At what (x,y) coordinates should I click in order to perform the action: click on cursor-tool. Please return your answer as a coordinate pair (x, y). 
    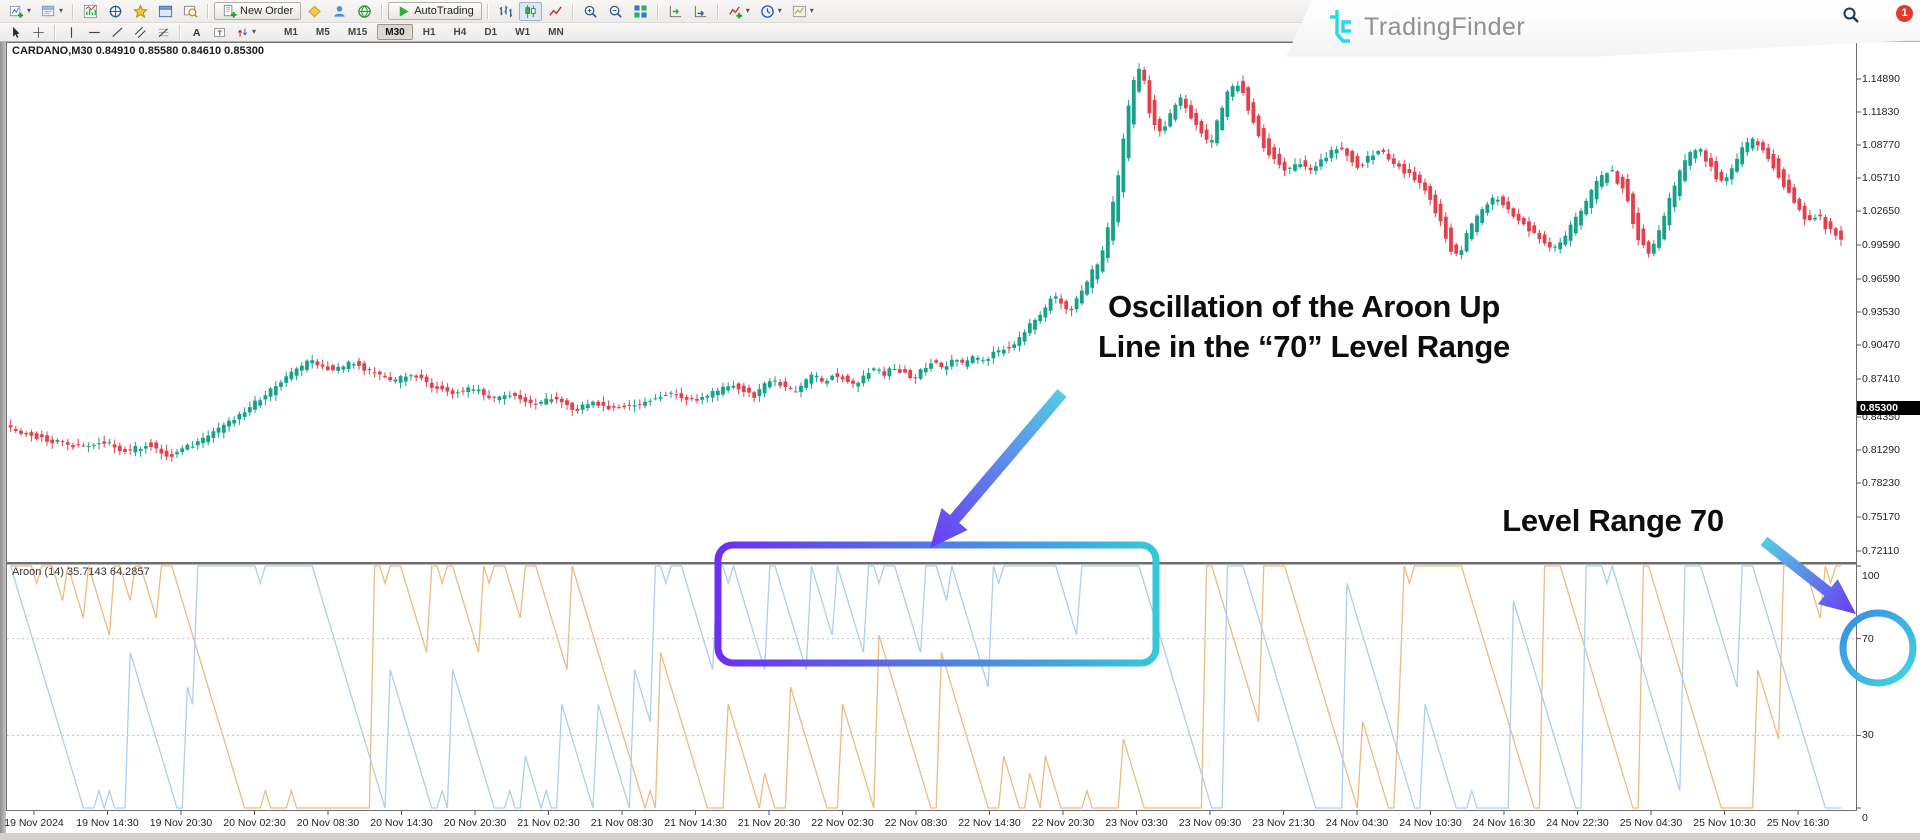
    Looking at the image, I should click on (15, 32).